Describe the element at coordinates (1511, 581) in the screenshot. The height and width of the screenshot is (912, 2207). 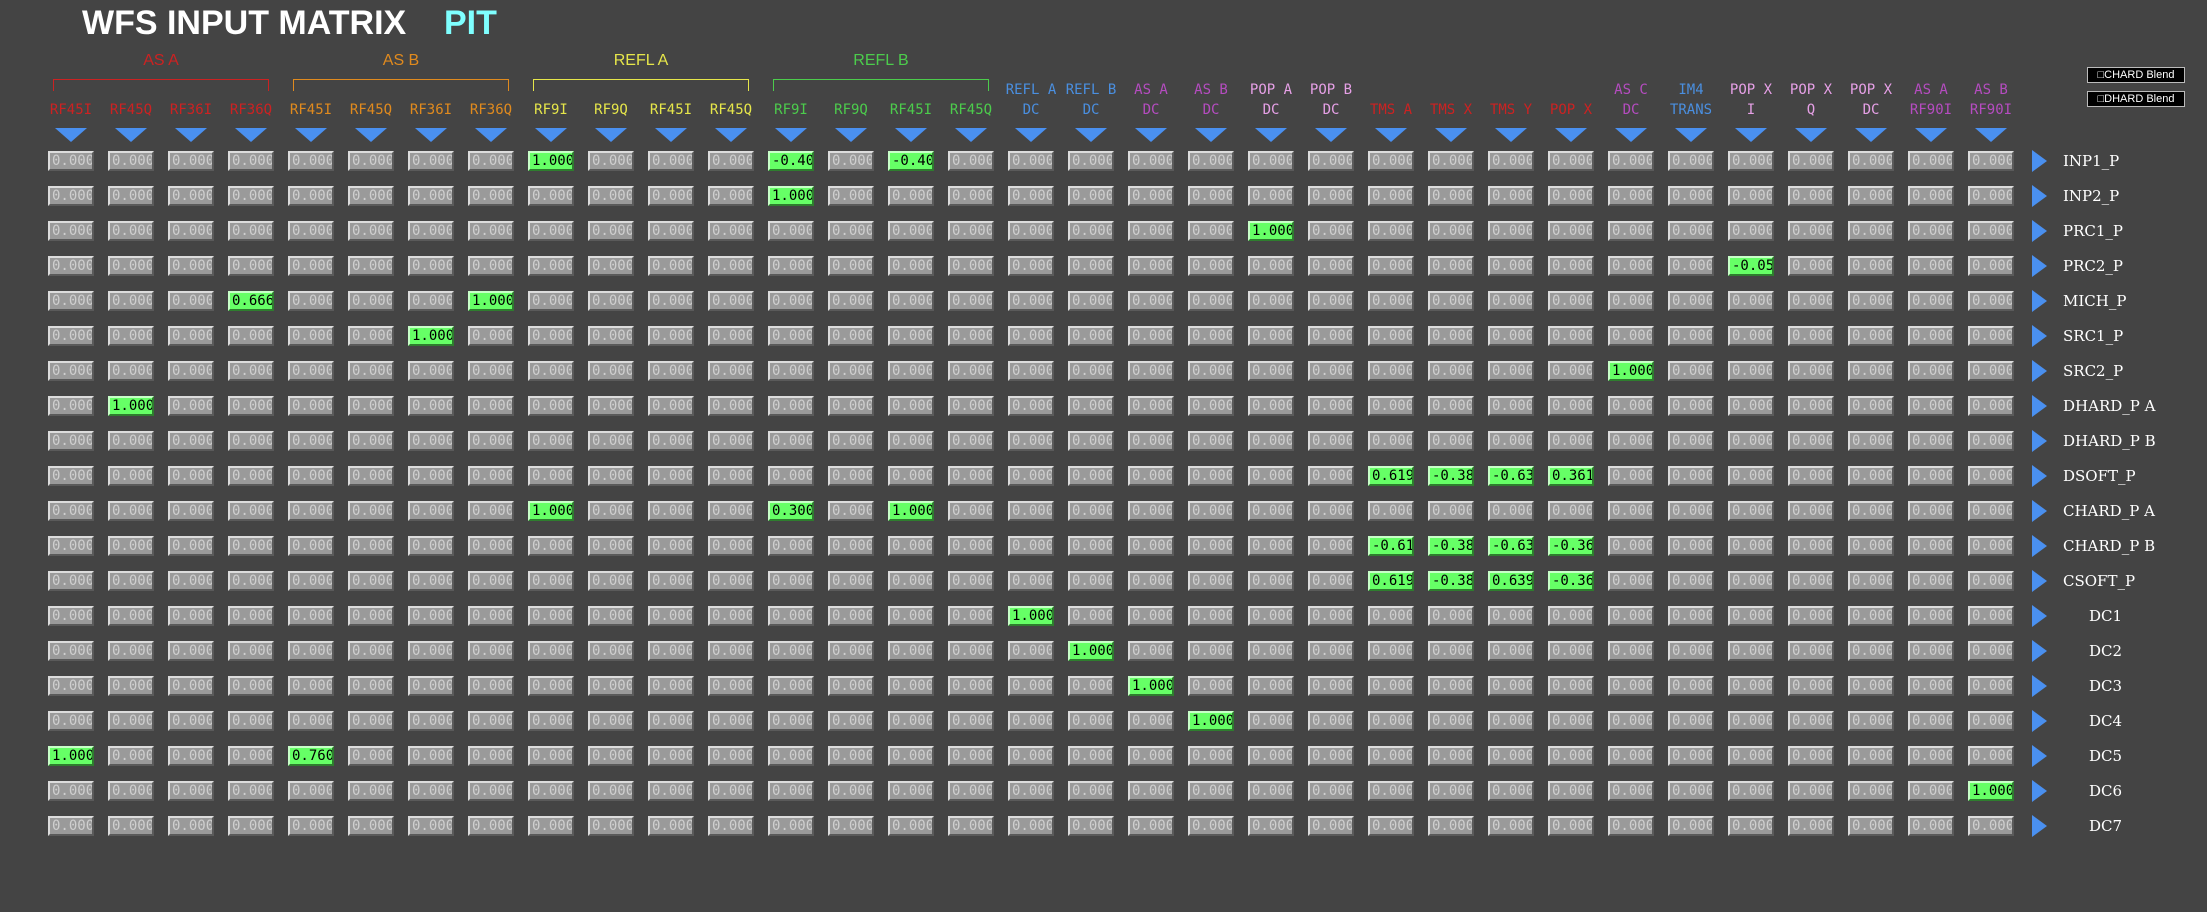
I see `matrix-cell: 0.639` at that location.